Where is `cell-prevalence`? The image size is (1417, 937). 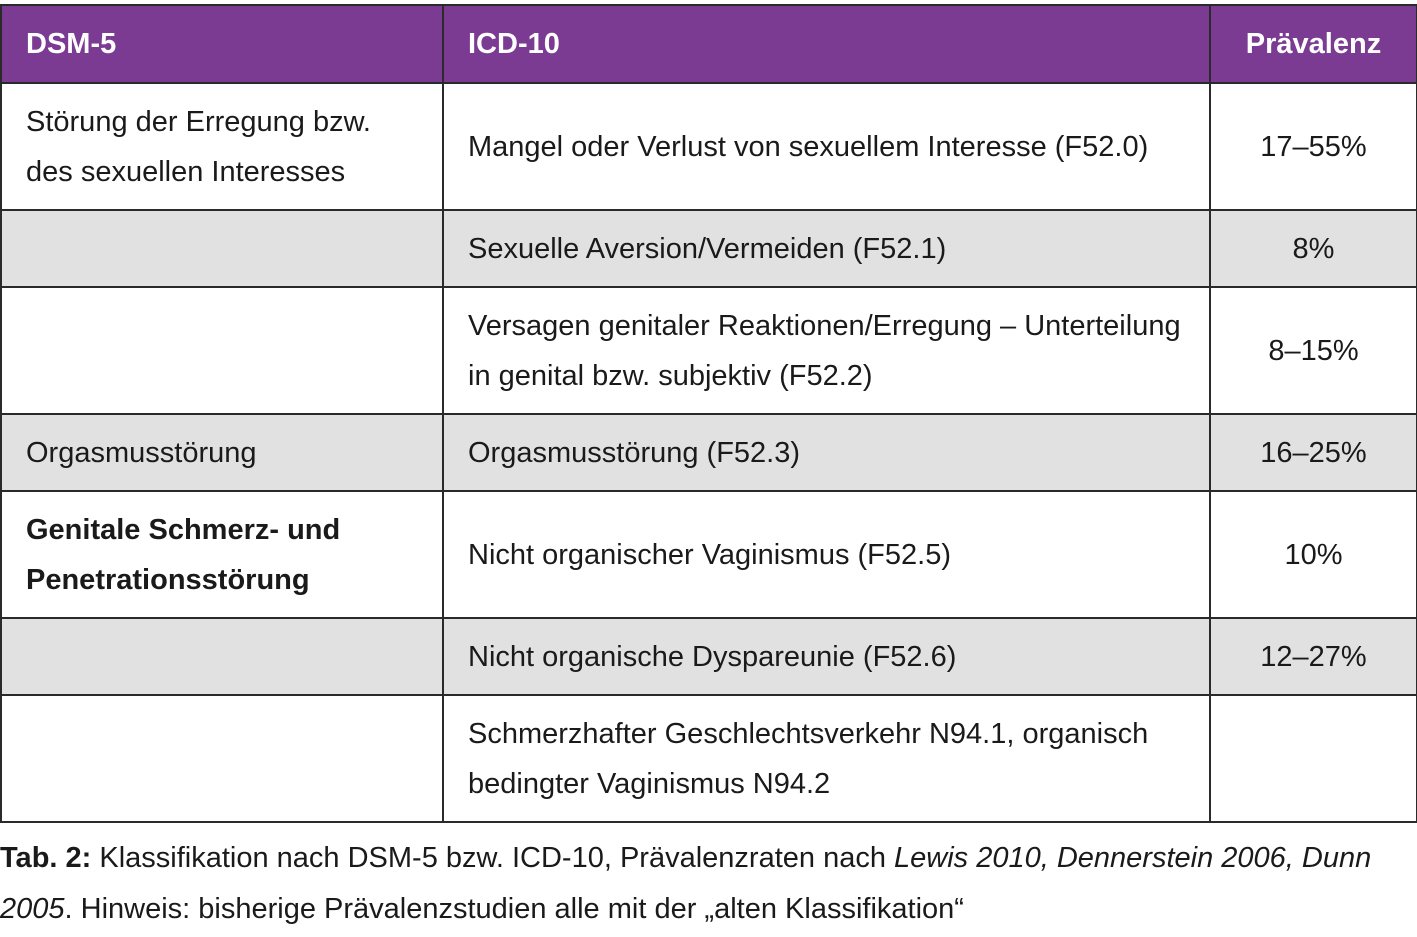 cell-prevalence is located at coordinates (1313, 758).